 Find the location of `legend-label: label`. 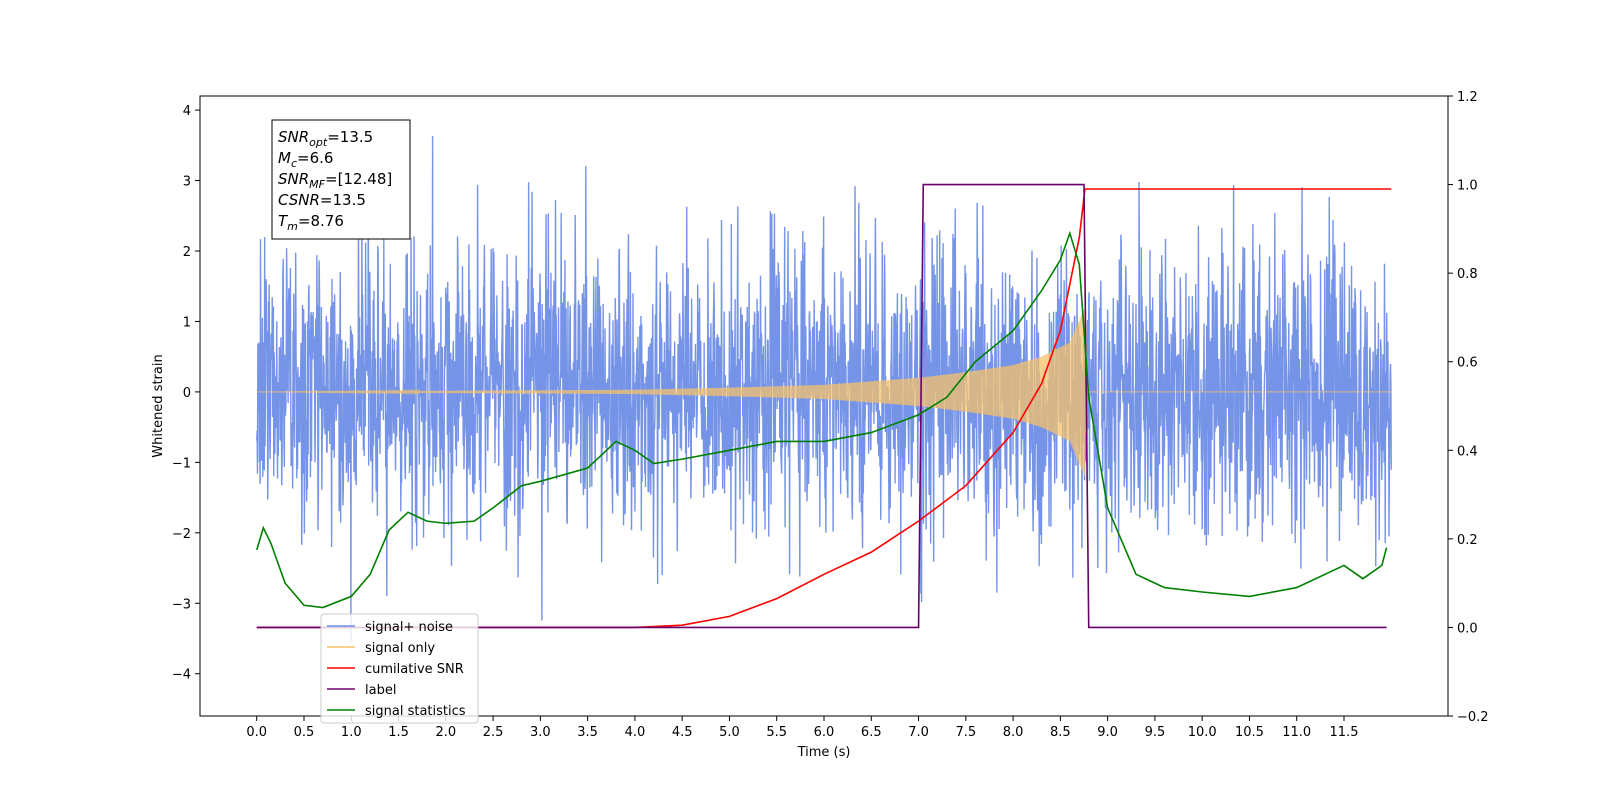

legend-label: label is located at coordinates (380, 690).